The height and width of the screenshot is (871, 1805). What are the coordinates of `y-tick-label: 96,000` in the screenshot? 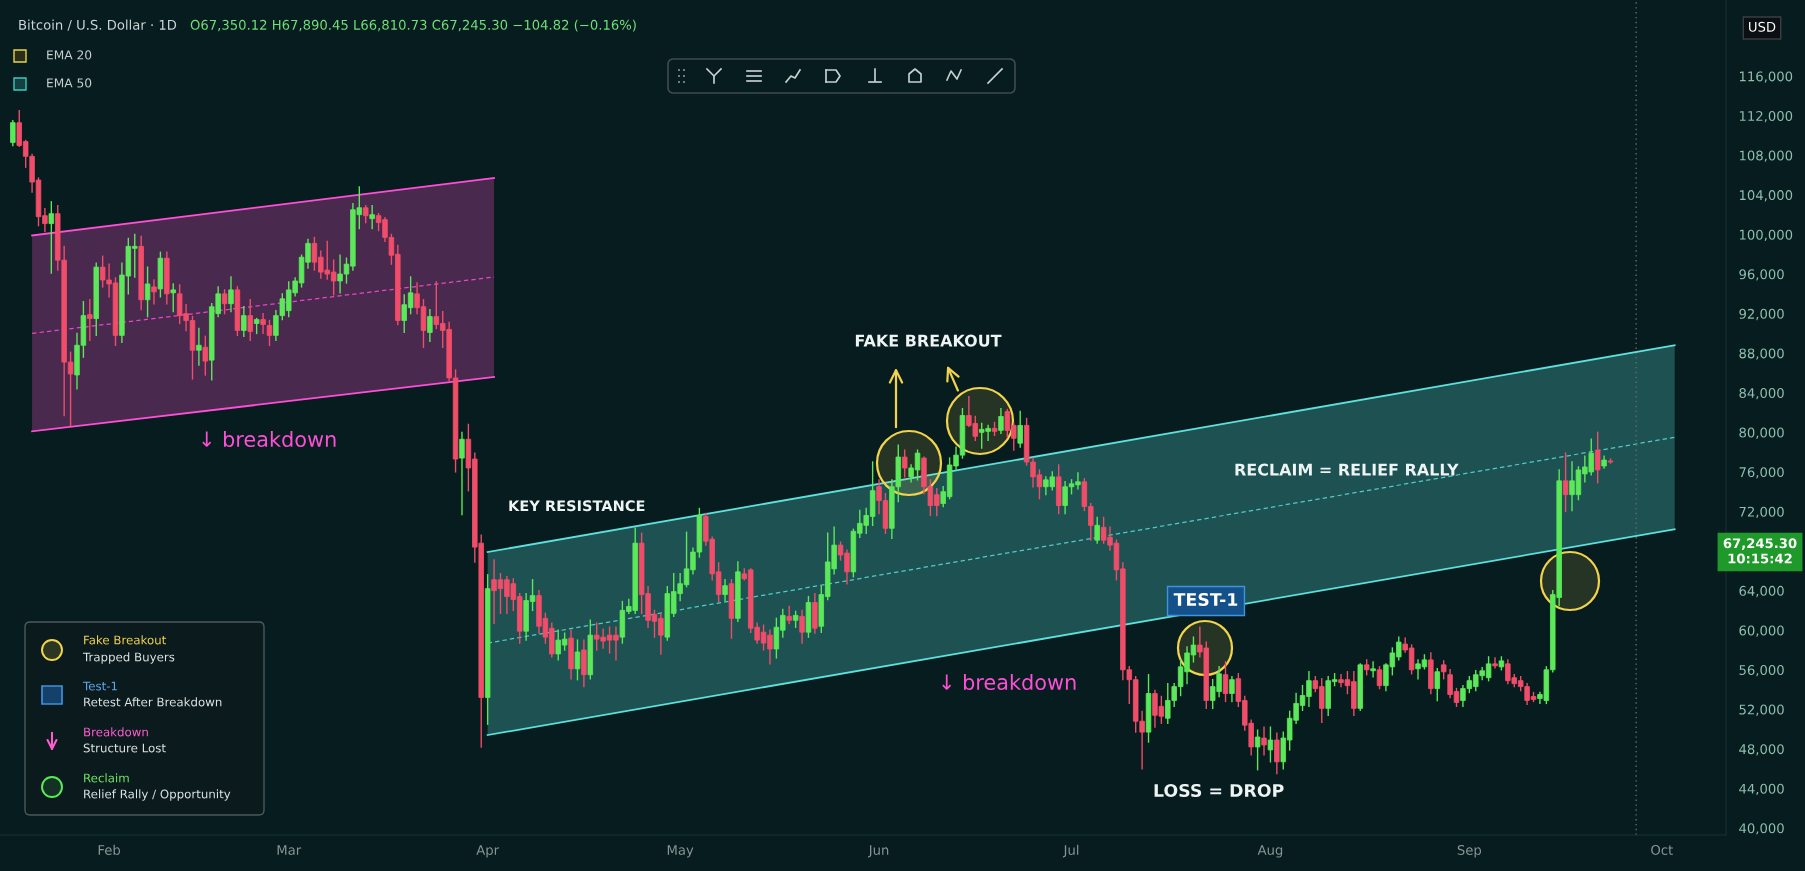 It's located at (1761, 275).